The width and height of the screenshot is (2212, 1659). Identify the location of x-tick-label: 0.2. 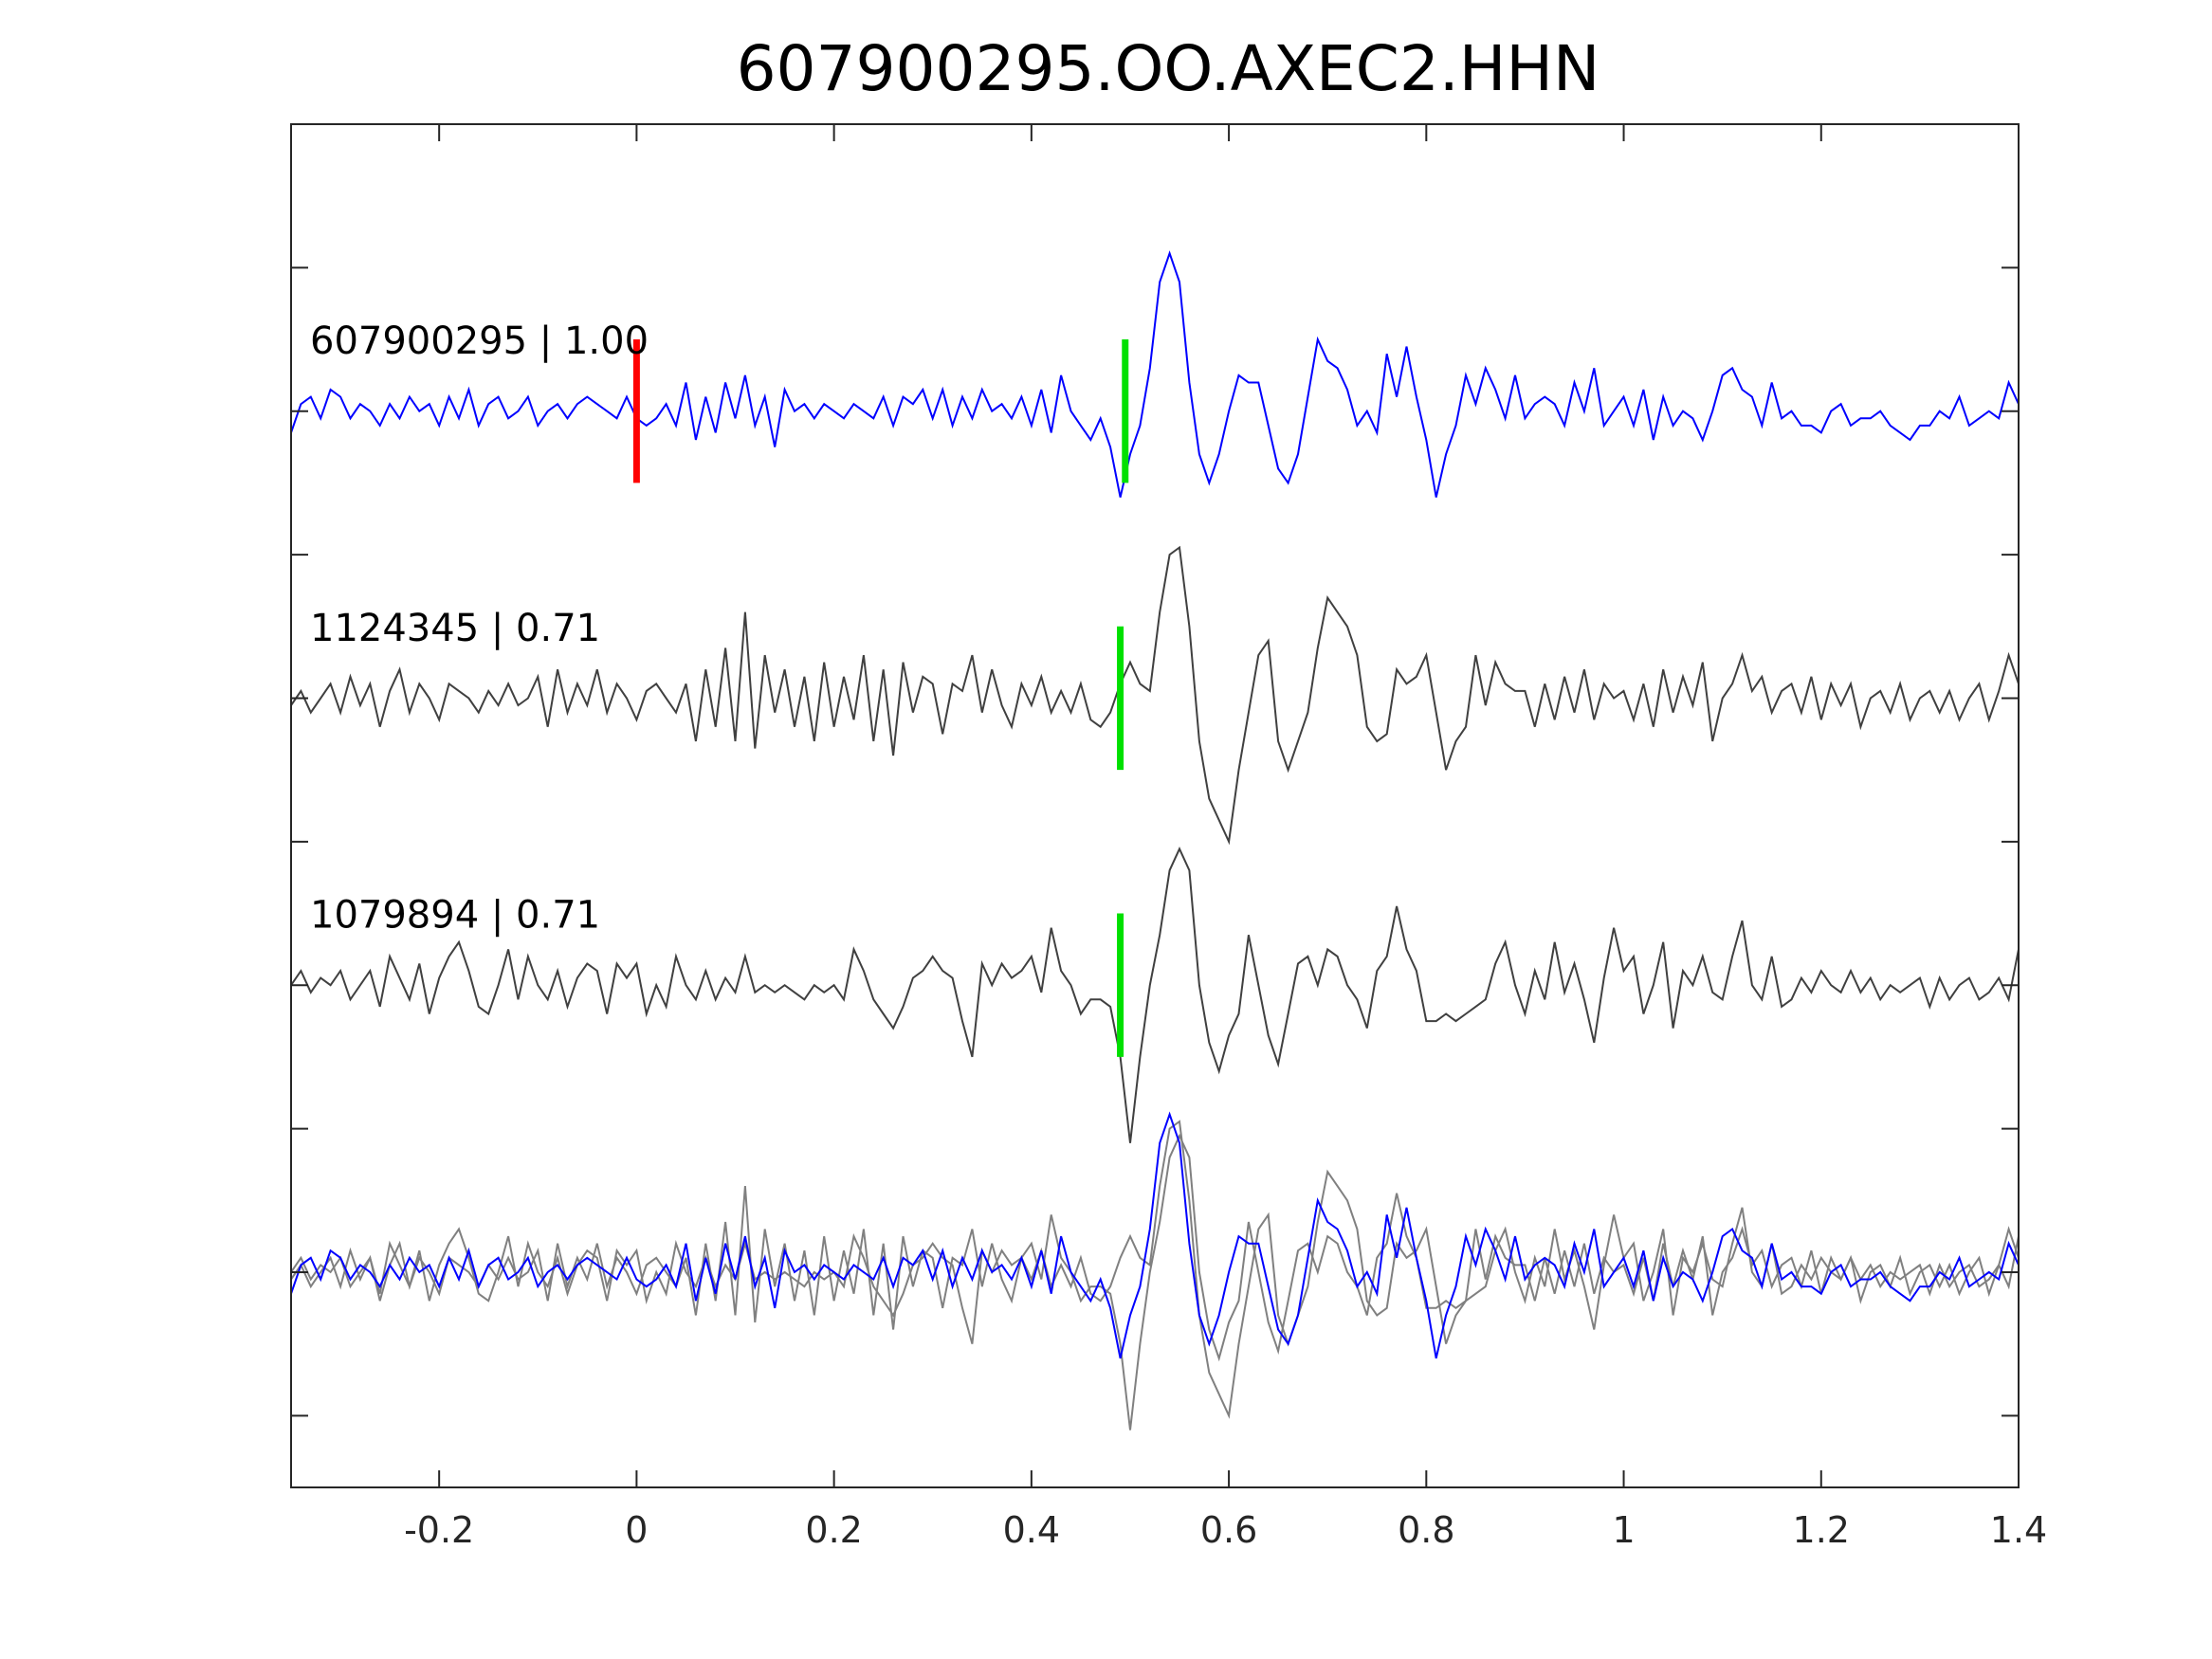
(833, 1530).